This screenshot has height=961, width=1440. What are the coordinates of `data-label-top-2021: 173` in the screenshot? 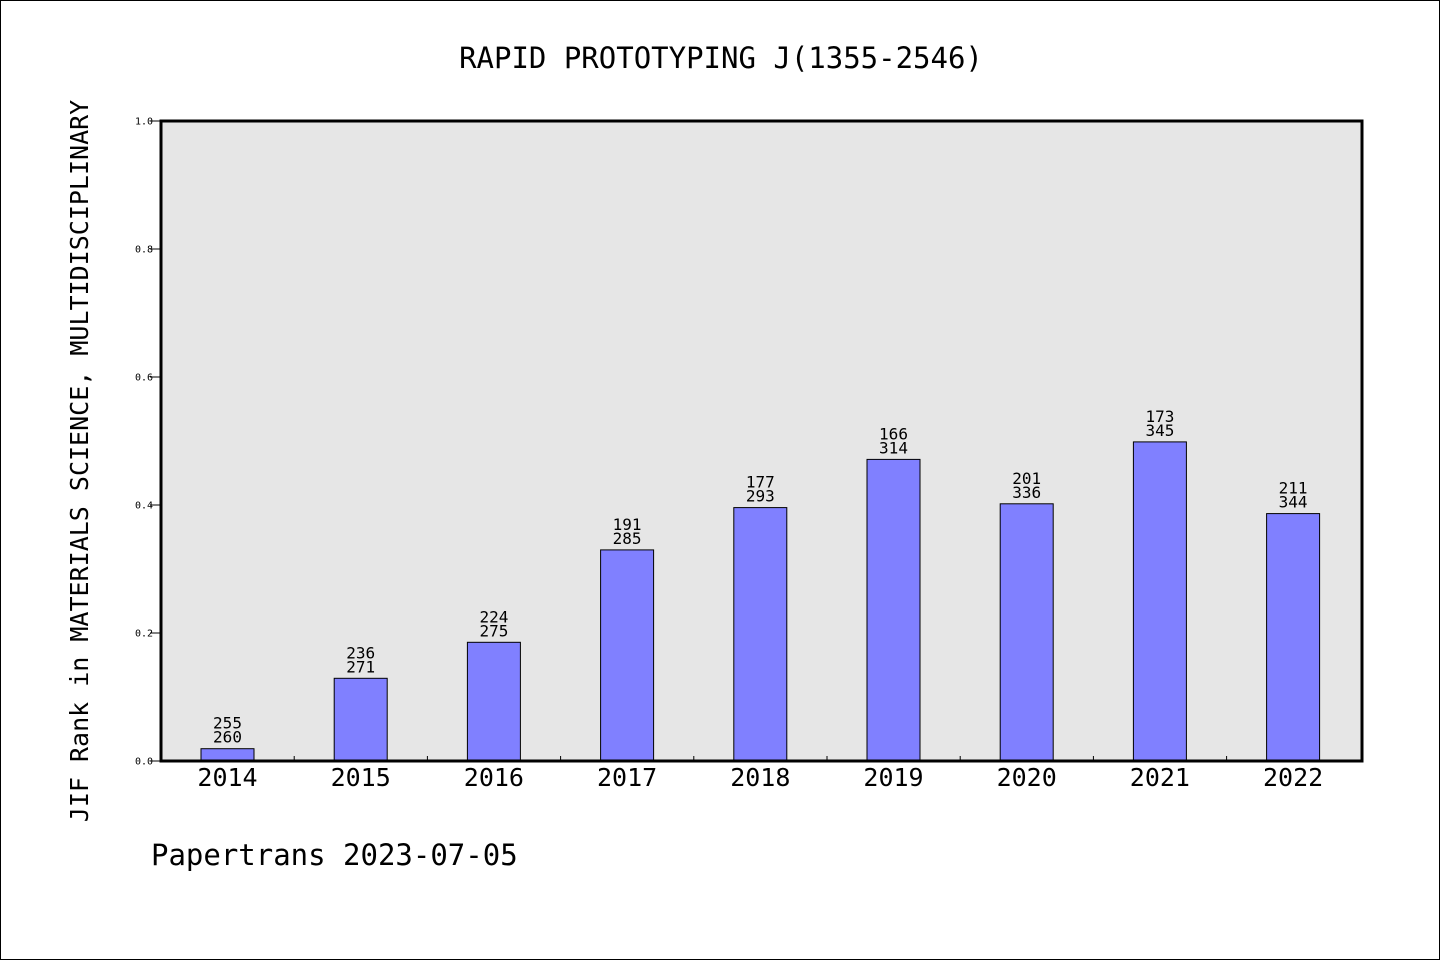 It's located at (1159, 416).